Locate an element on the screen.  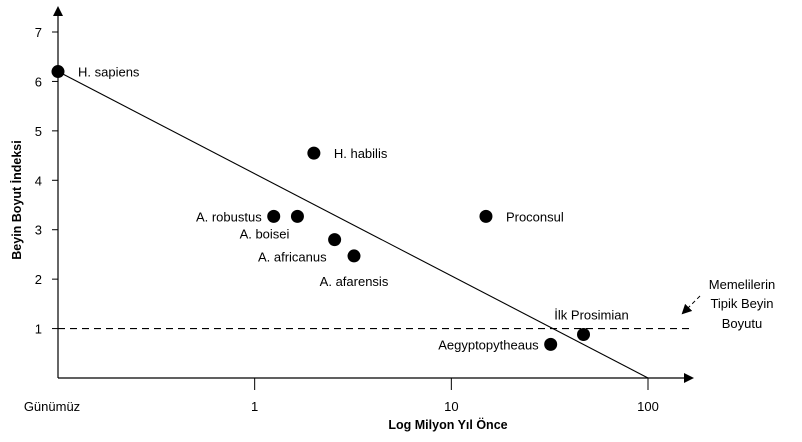
y-tick-label: 5 is located at coordinates (38, 131).